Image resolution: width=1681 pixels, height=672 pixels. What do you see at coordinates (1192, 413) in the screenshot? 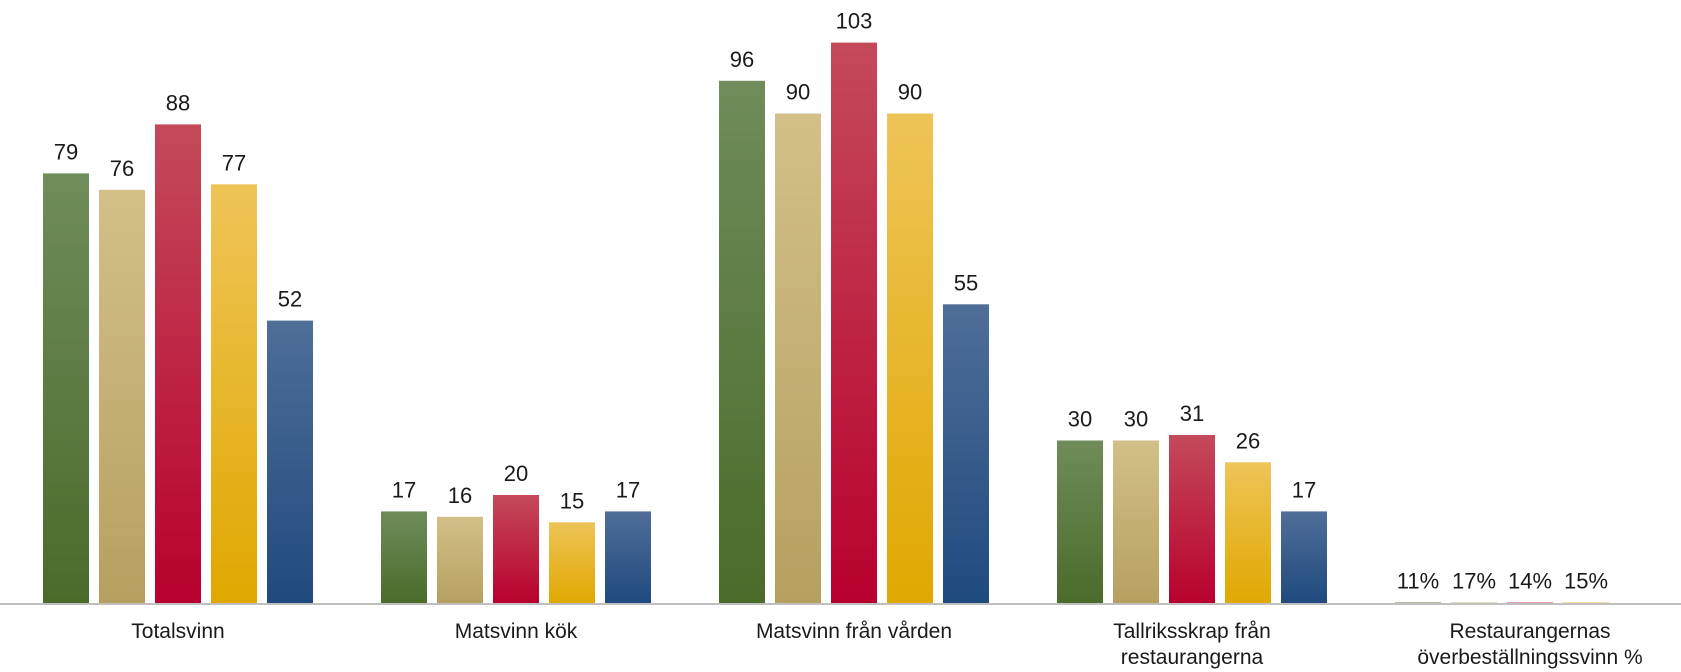
I see `data-label-cat3-series2: 31` at bounding box center [1192, 413].